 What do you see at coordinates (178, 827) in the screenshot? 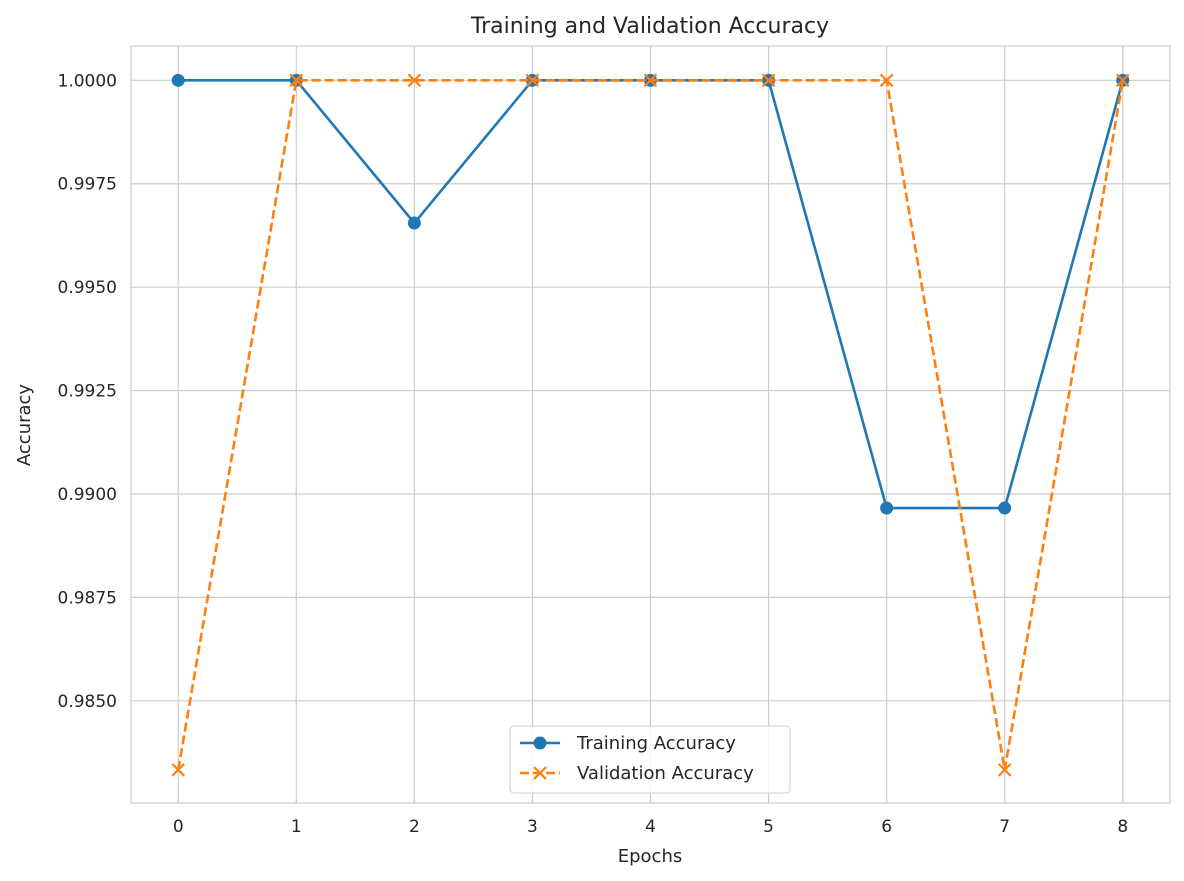
I see `x-tick-label: 0` at bounding box center [178, 827].